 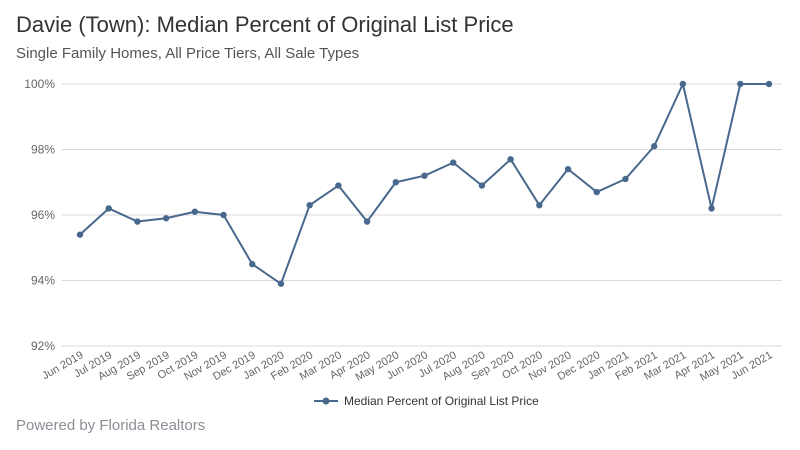 What do you see at coordinates (111, 425) in the screenshot?
I see `powered-by-footer: Powered by Florida Realtors` at bounding box center [111, 425].